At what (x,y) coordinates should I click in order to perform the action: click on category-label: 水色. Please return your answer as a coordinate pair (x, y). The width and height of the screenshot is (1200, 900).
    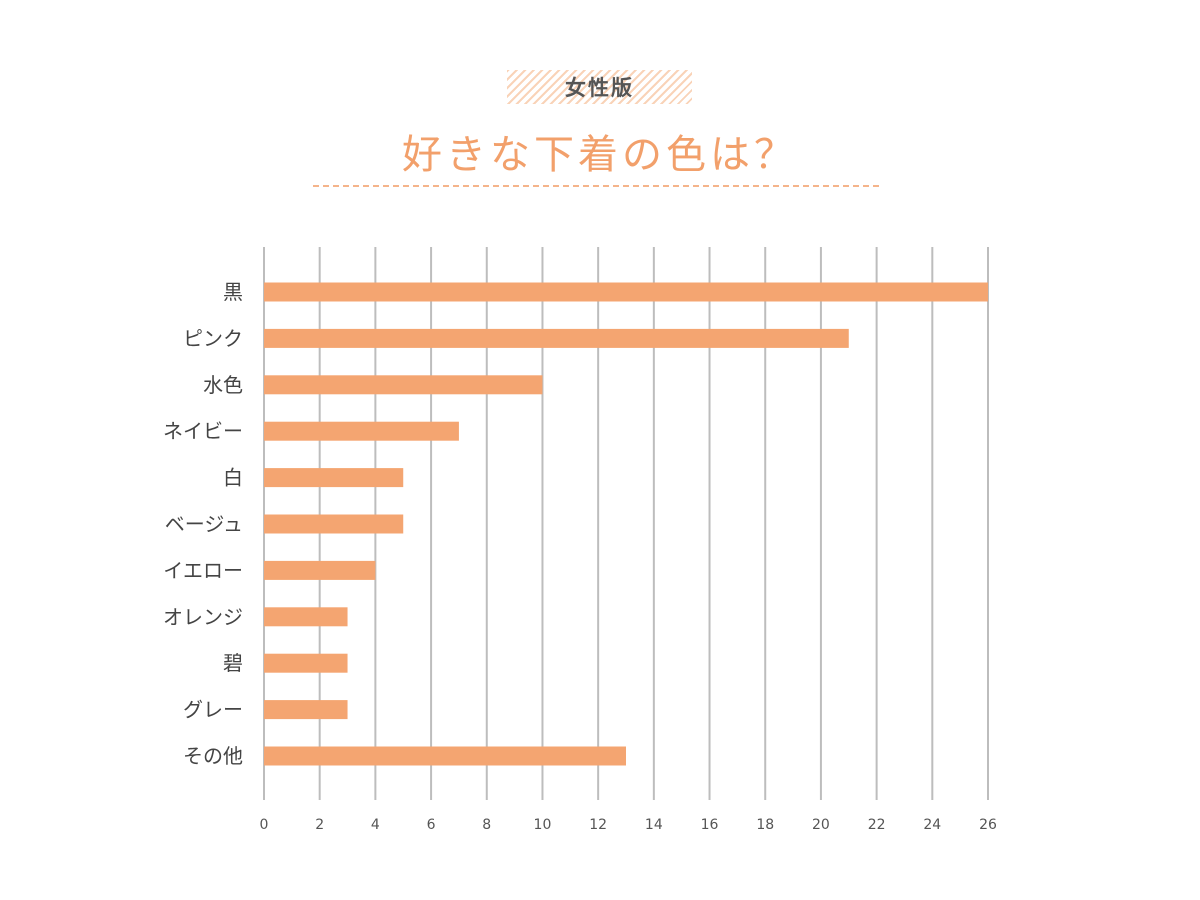
    Looking at the image, I should click on (223, 385).